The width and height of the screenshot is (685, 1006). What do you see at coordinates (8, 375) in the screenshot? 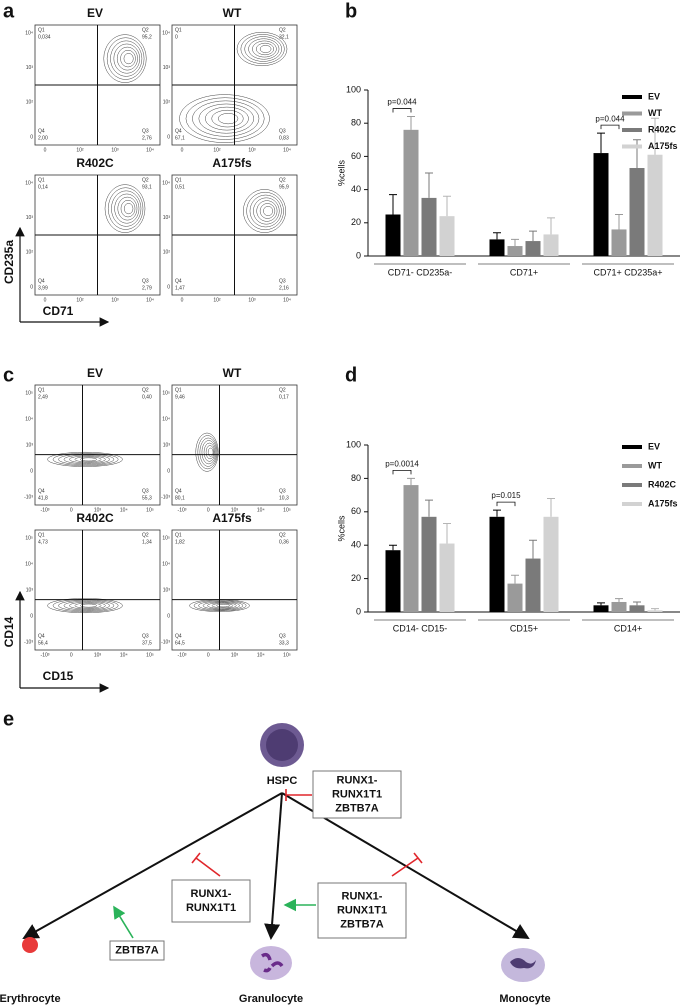
I see `panel-label: c` at bounding box center [8, 375].